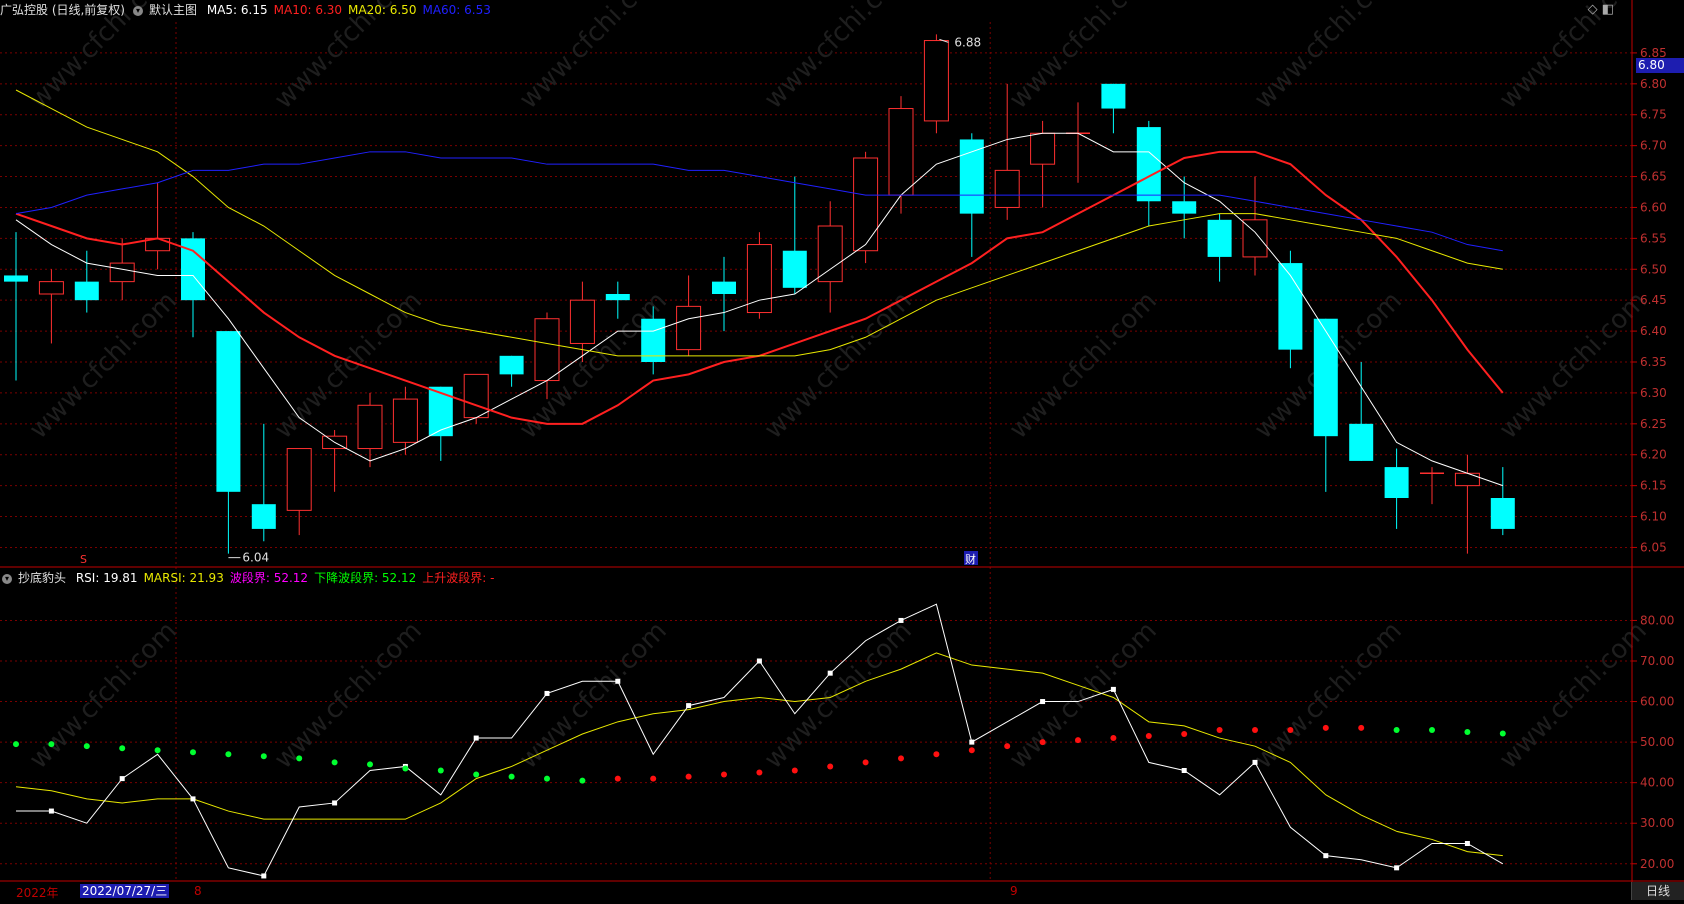 This screenshot has height=904, width=1684. I want to click on template-label: 默认主图, so click(173, 10).